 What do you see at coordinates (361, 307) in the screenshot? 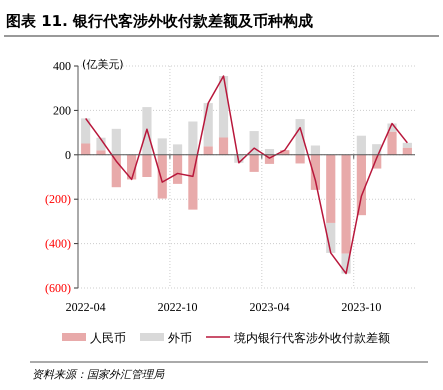
I see `x-tick-label: 2023-10` at bounding box center [361, 307].